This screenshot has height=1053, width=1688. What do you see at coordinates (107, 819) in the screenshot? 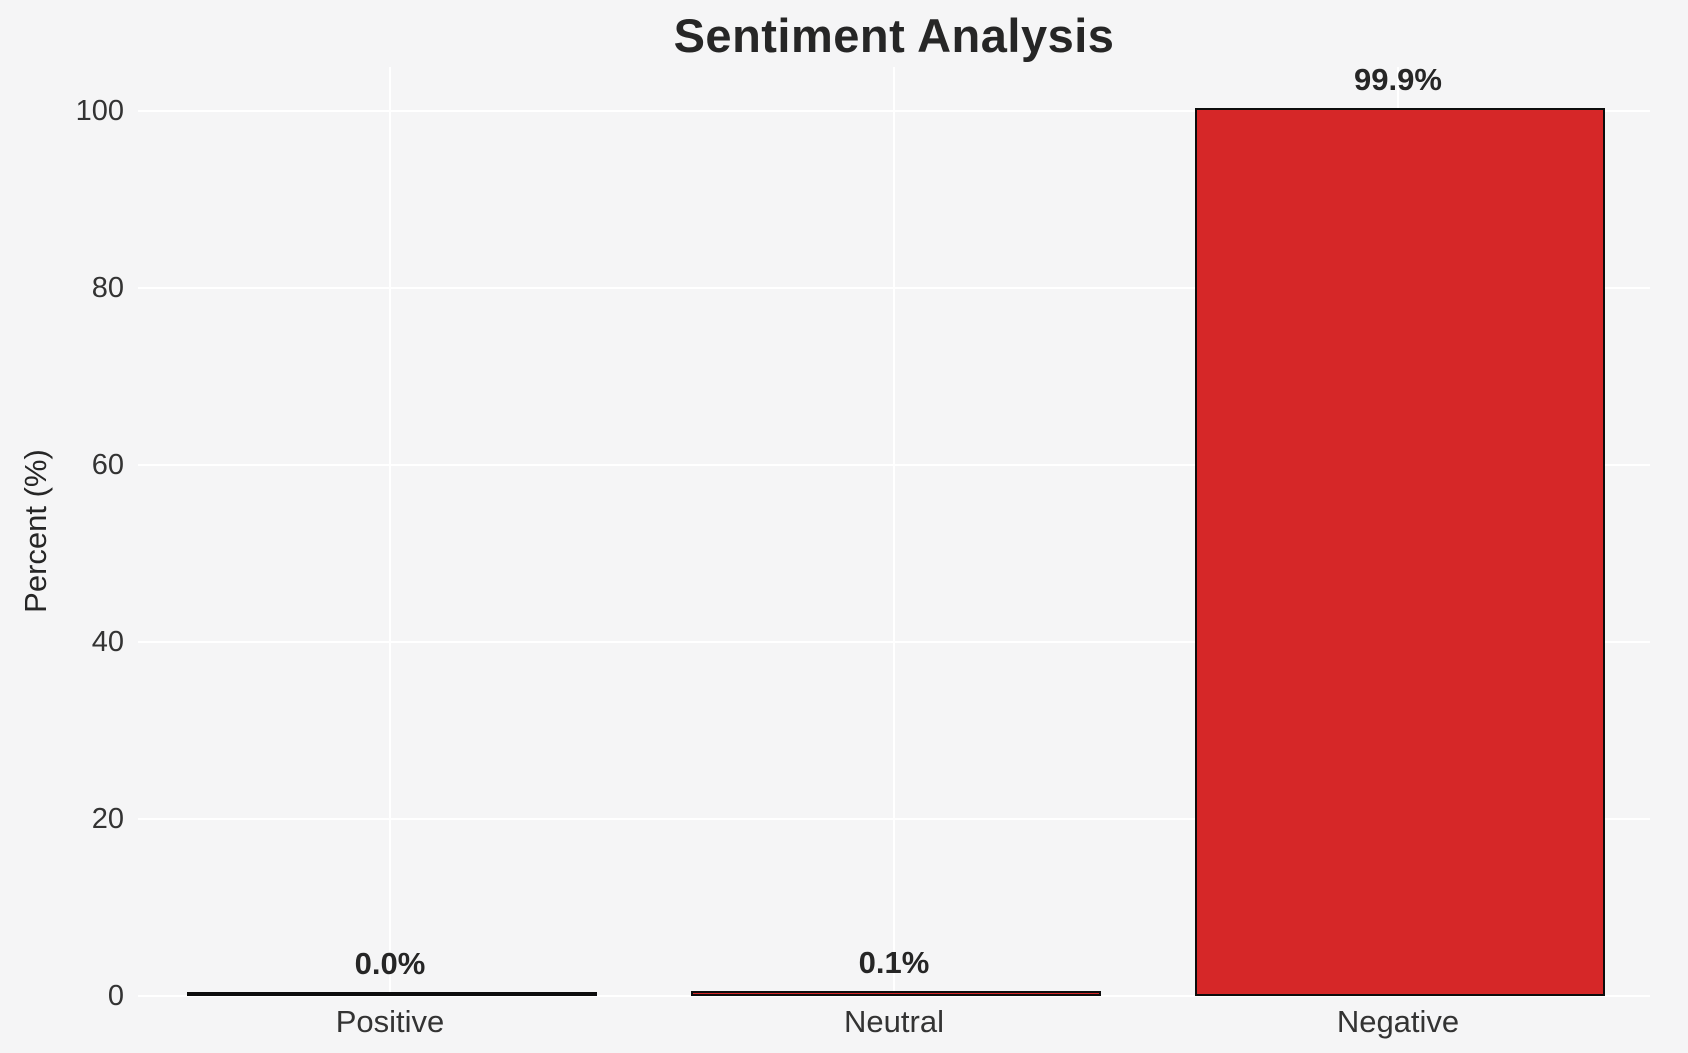
I see `y-tick-20: 20` at bounding box center [107, 819].